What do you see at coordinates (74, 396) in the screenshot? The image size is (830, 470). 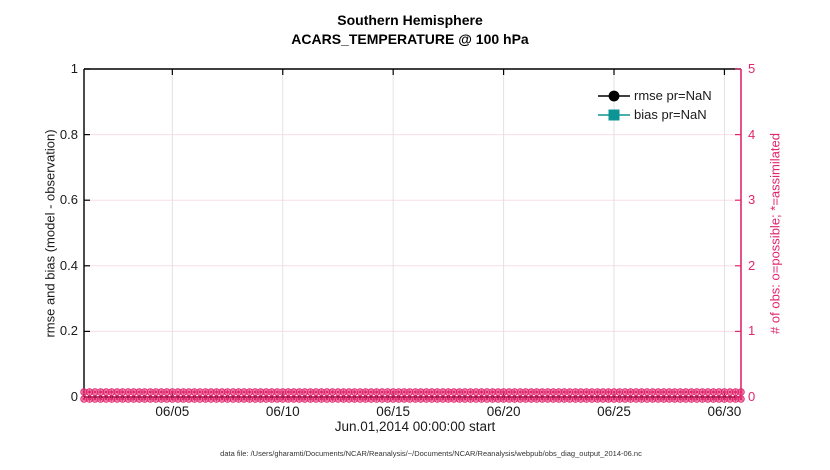 I see `left-y-tick-label: 0` at bounding box center [74, 396].